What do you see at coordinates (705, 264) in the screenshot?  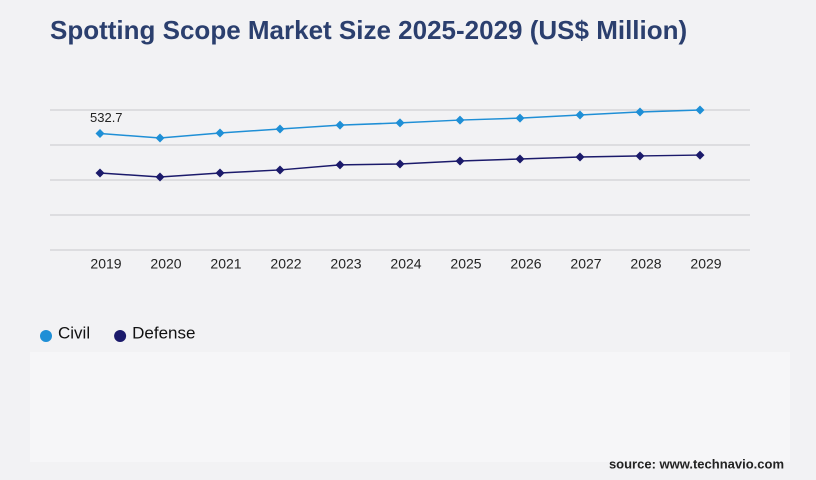 I see `x-tick-label: 2029` at bounding box center [705, 264].